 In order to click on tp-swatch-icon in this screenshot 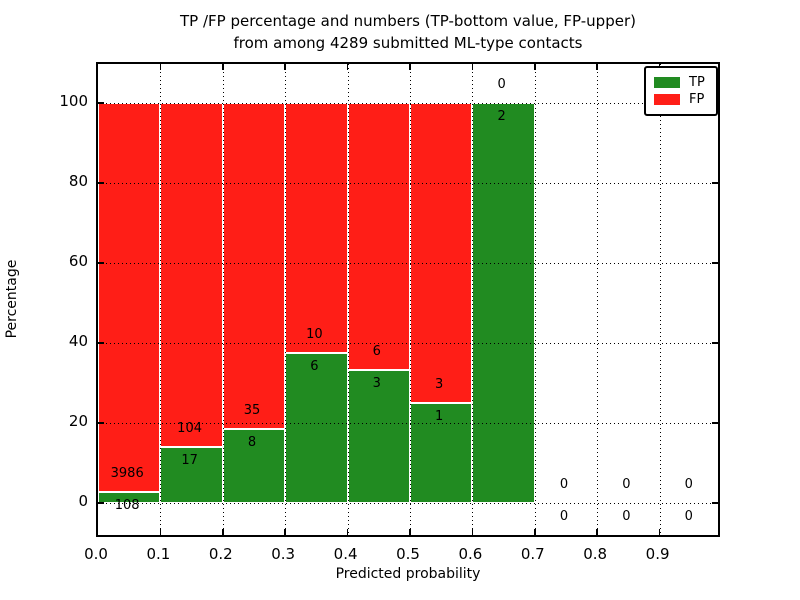, I will do `click(667, 82)`.